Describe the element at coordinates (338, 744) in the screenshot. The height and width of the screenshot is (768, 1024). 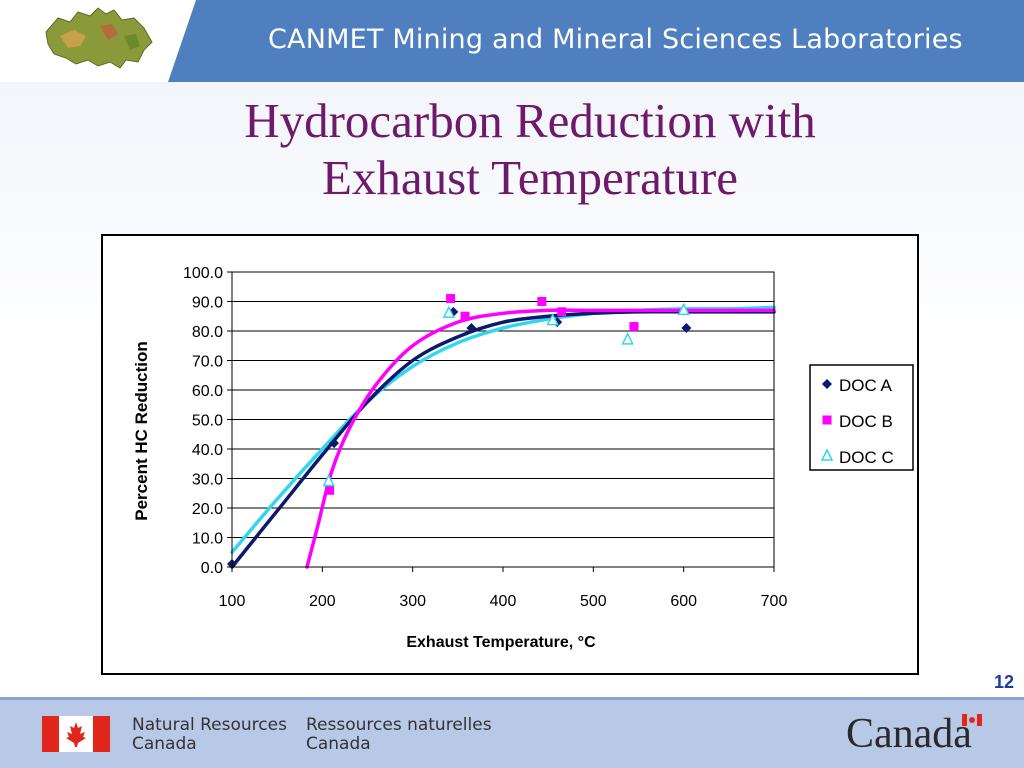
I see `dept-fr-line-2: Canada` at that location.